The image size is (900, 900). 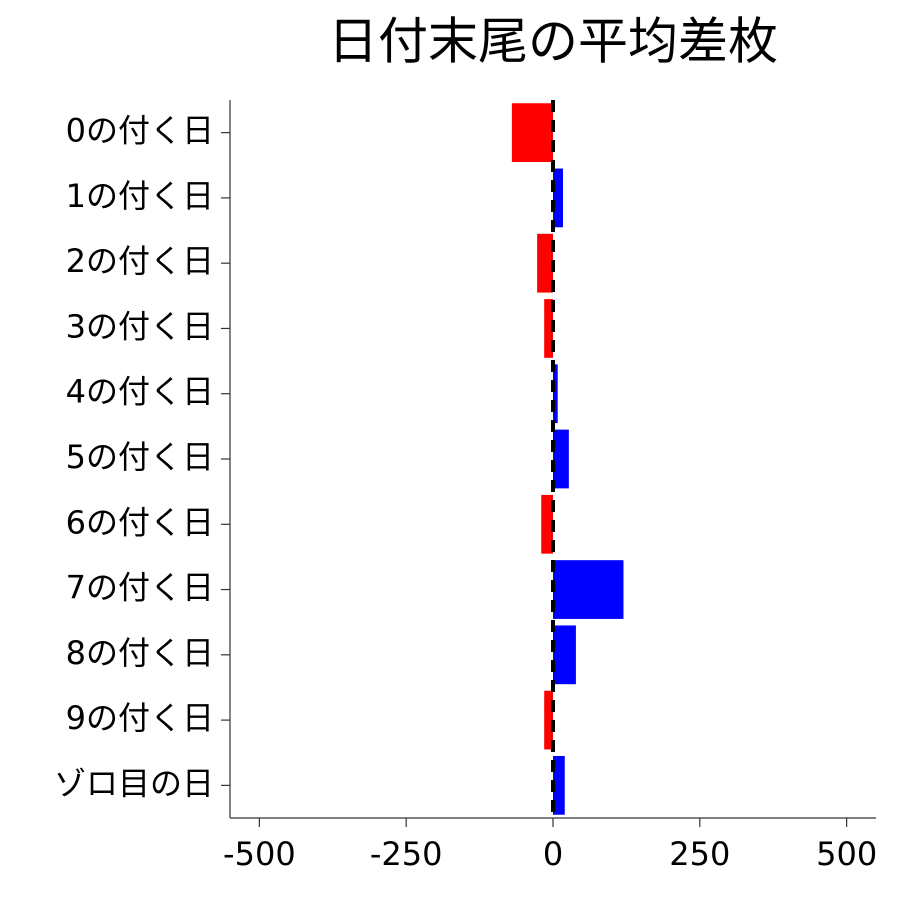 I want to click on x-tick-label: -250, so click(x=406, y=854).